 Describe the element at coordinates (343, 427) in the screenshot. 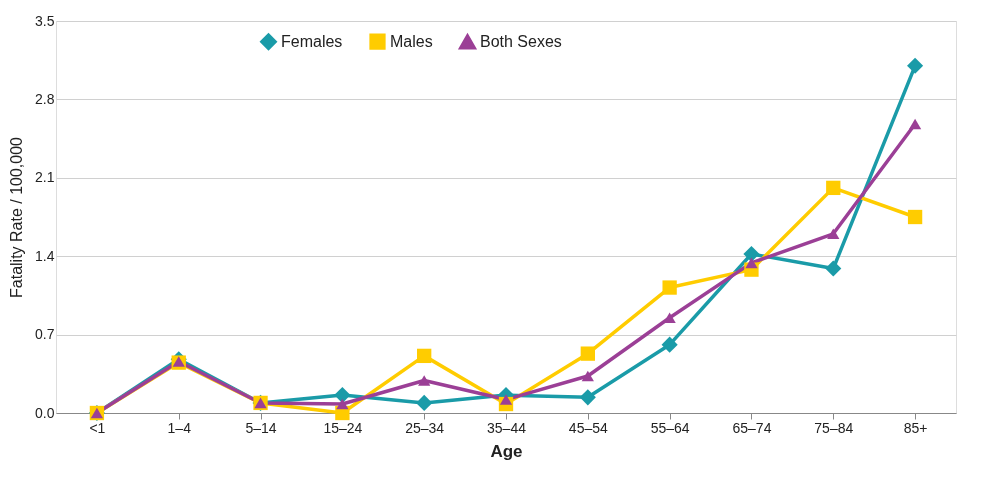

I see `x-tick-label: 15–24` at that location.